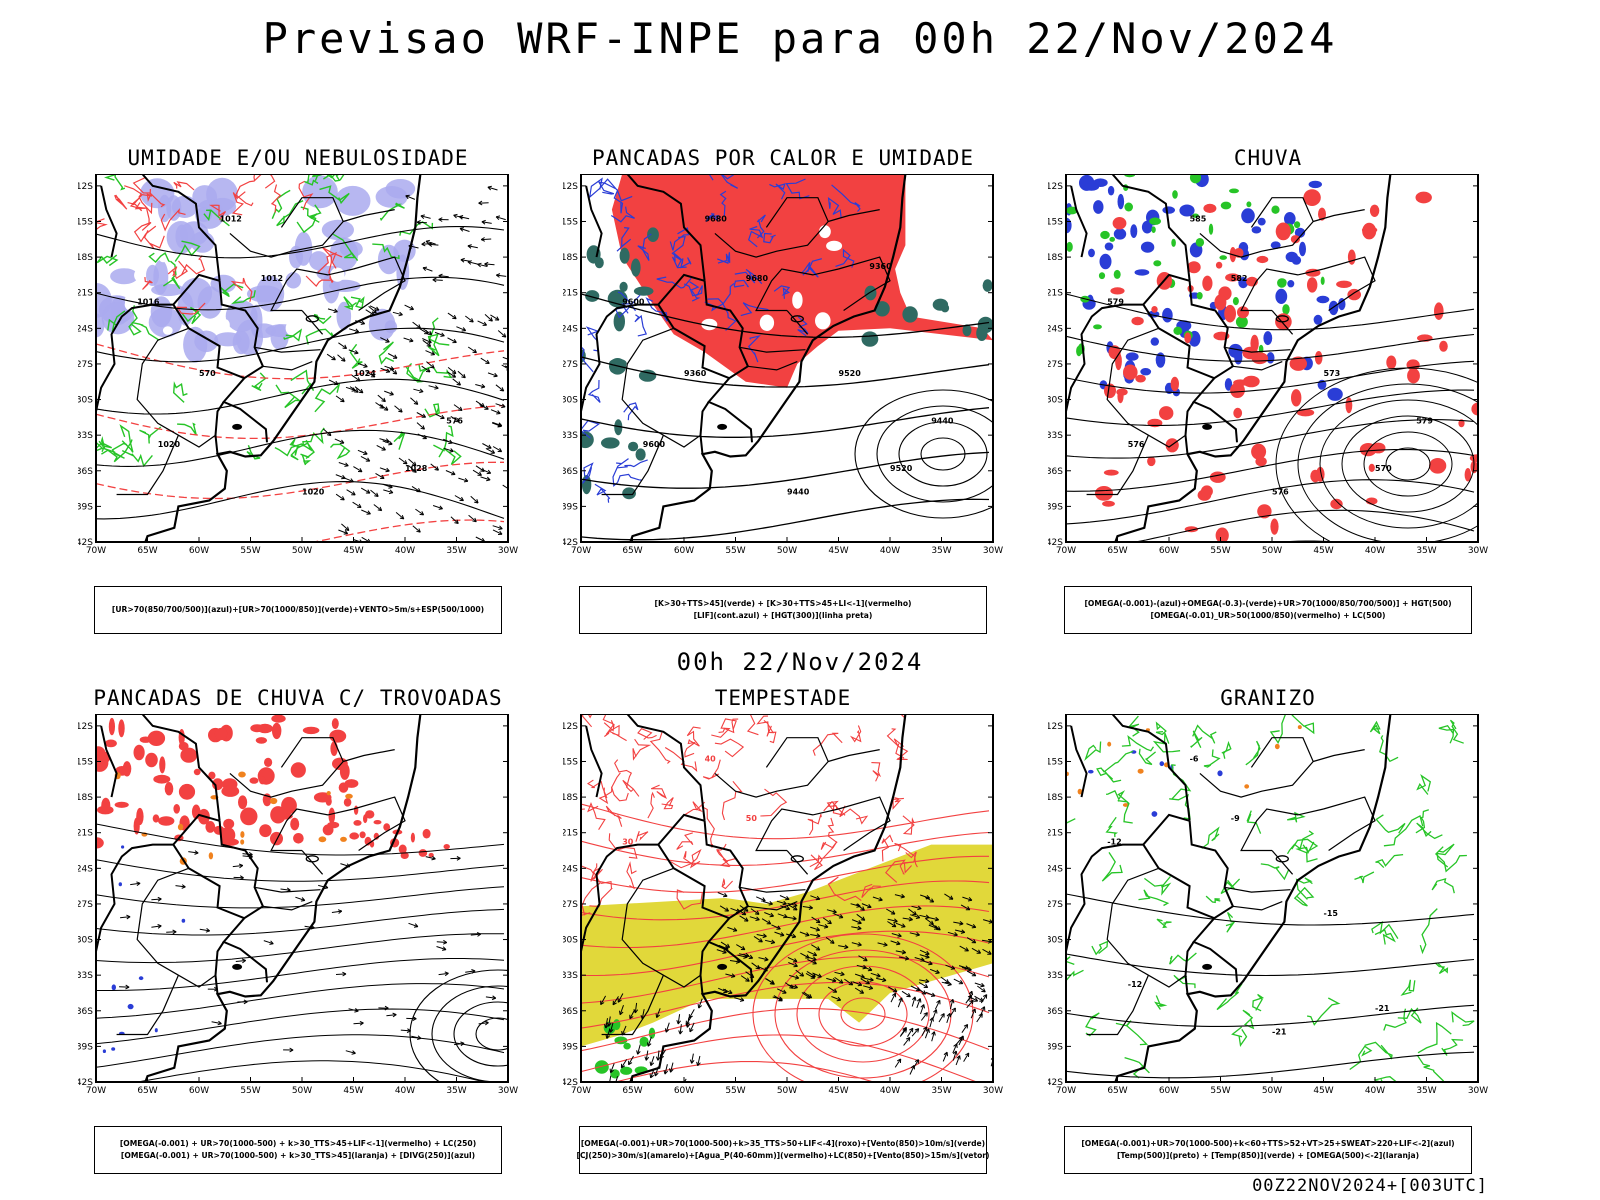 The image size is (1600, 1200). Describe the element at coordinates (399, 832) in the screenshot. I see `thunderstorm-red-coast` at that location.